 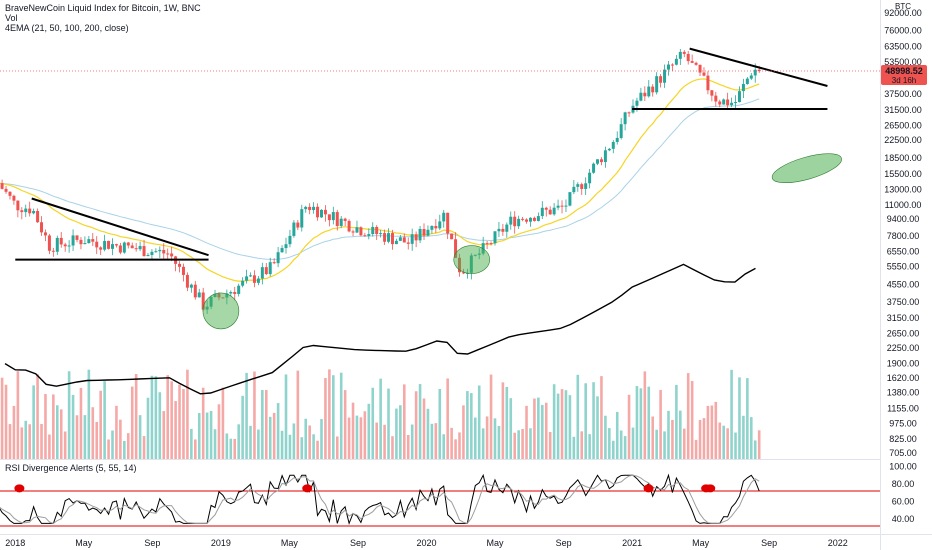 I want to click on price-tick-label: 18500.00, so click(x=903, y=158).